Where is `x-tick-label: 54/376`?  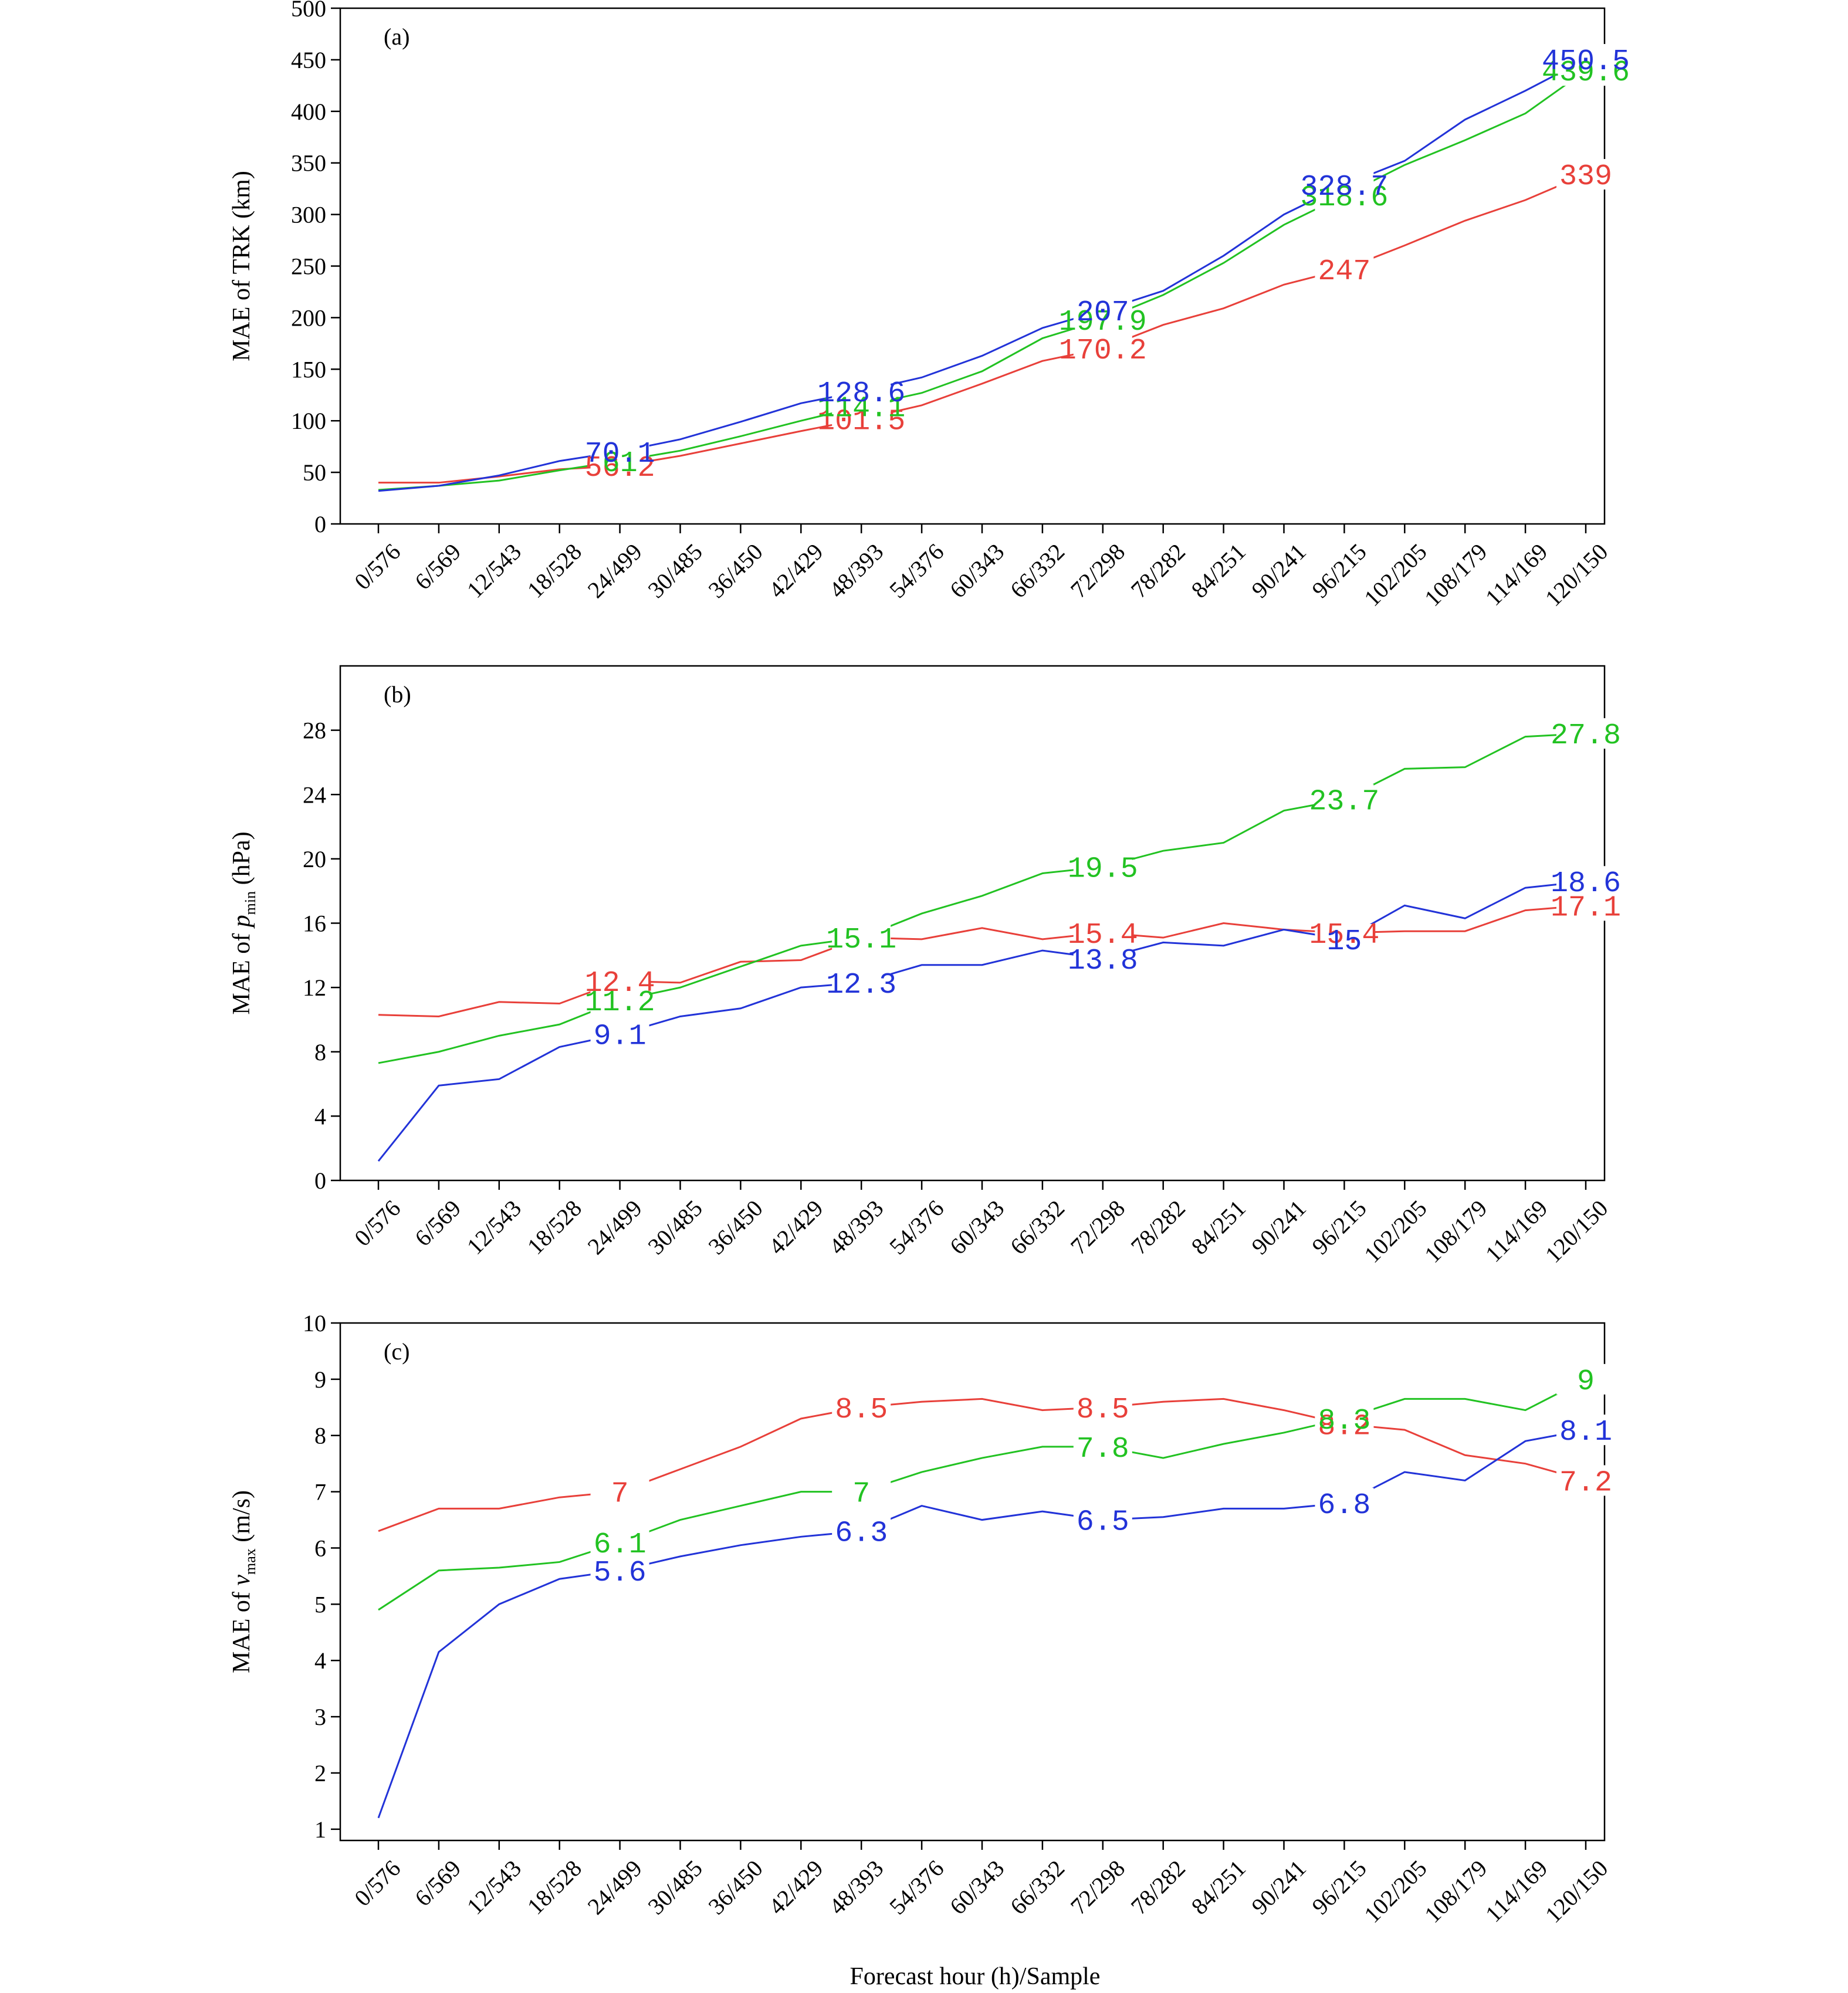
x-tick-label: 54/376 is located at coordinates (917, 1888).